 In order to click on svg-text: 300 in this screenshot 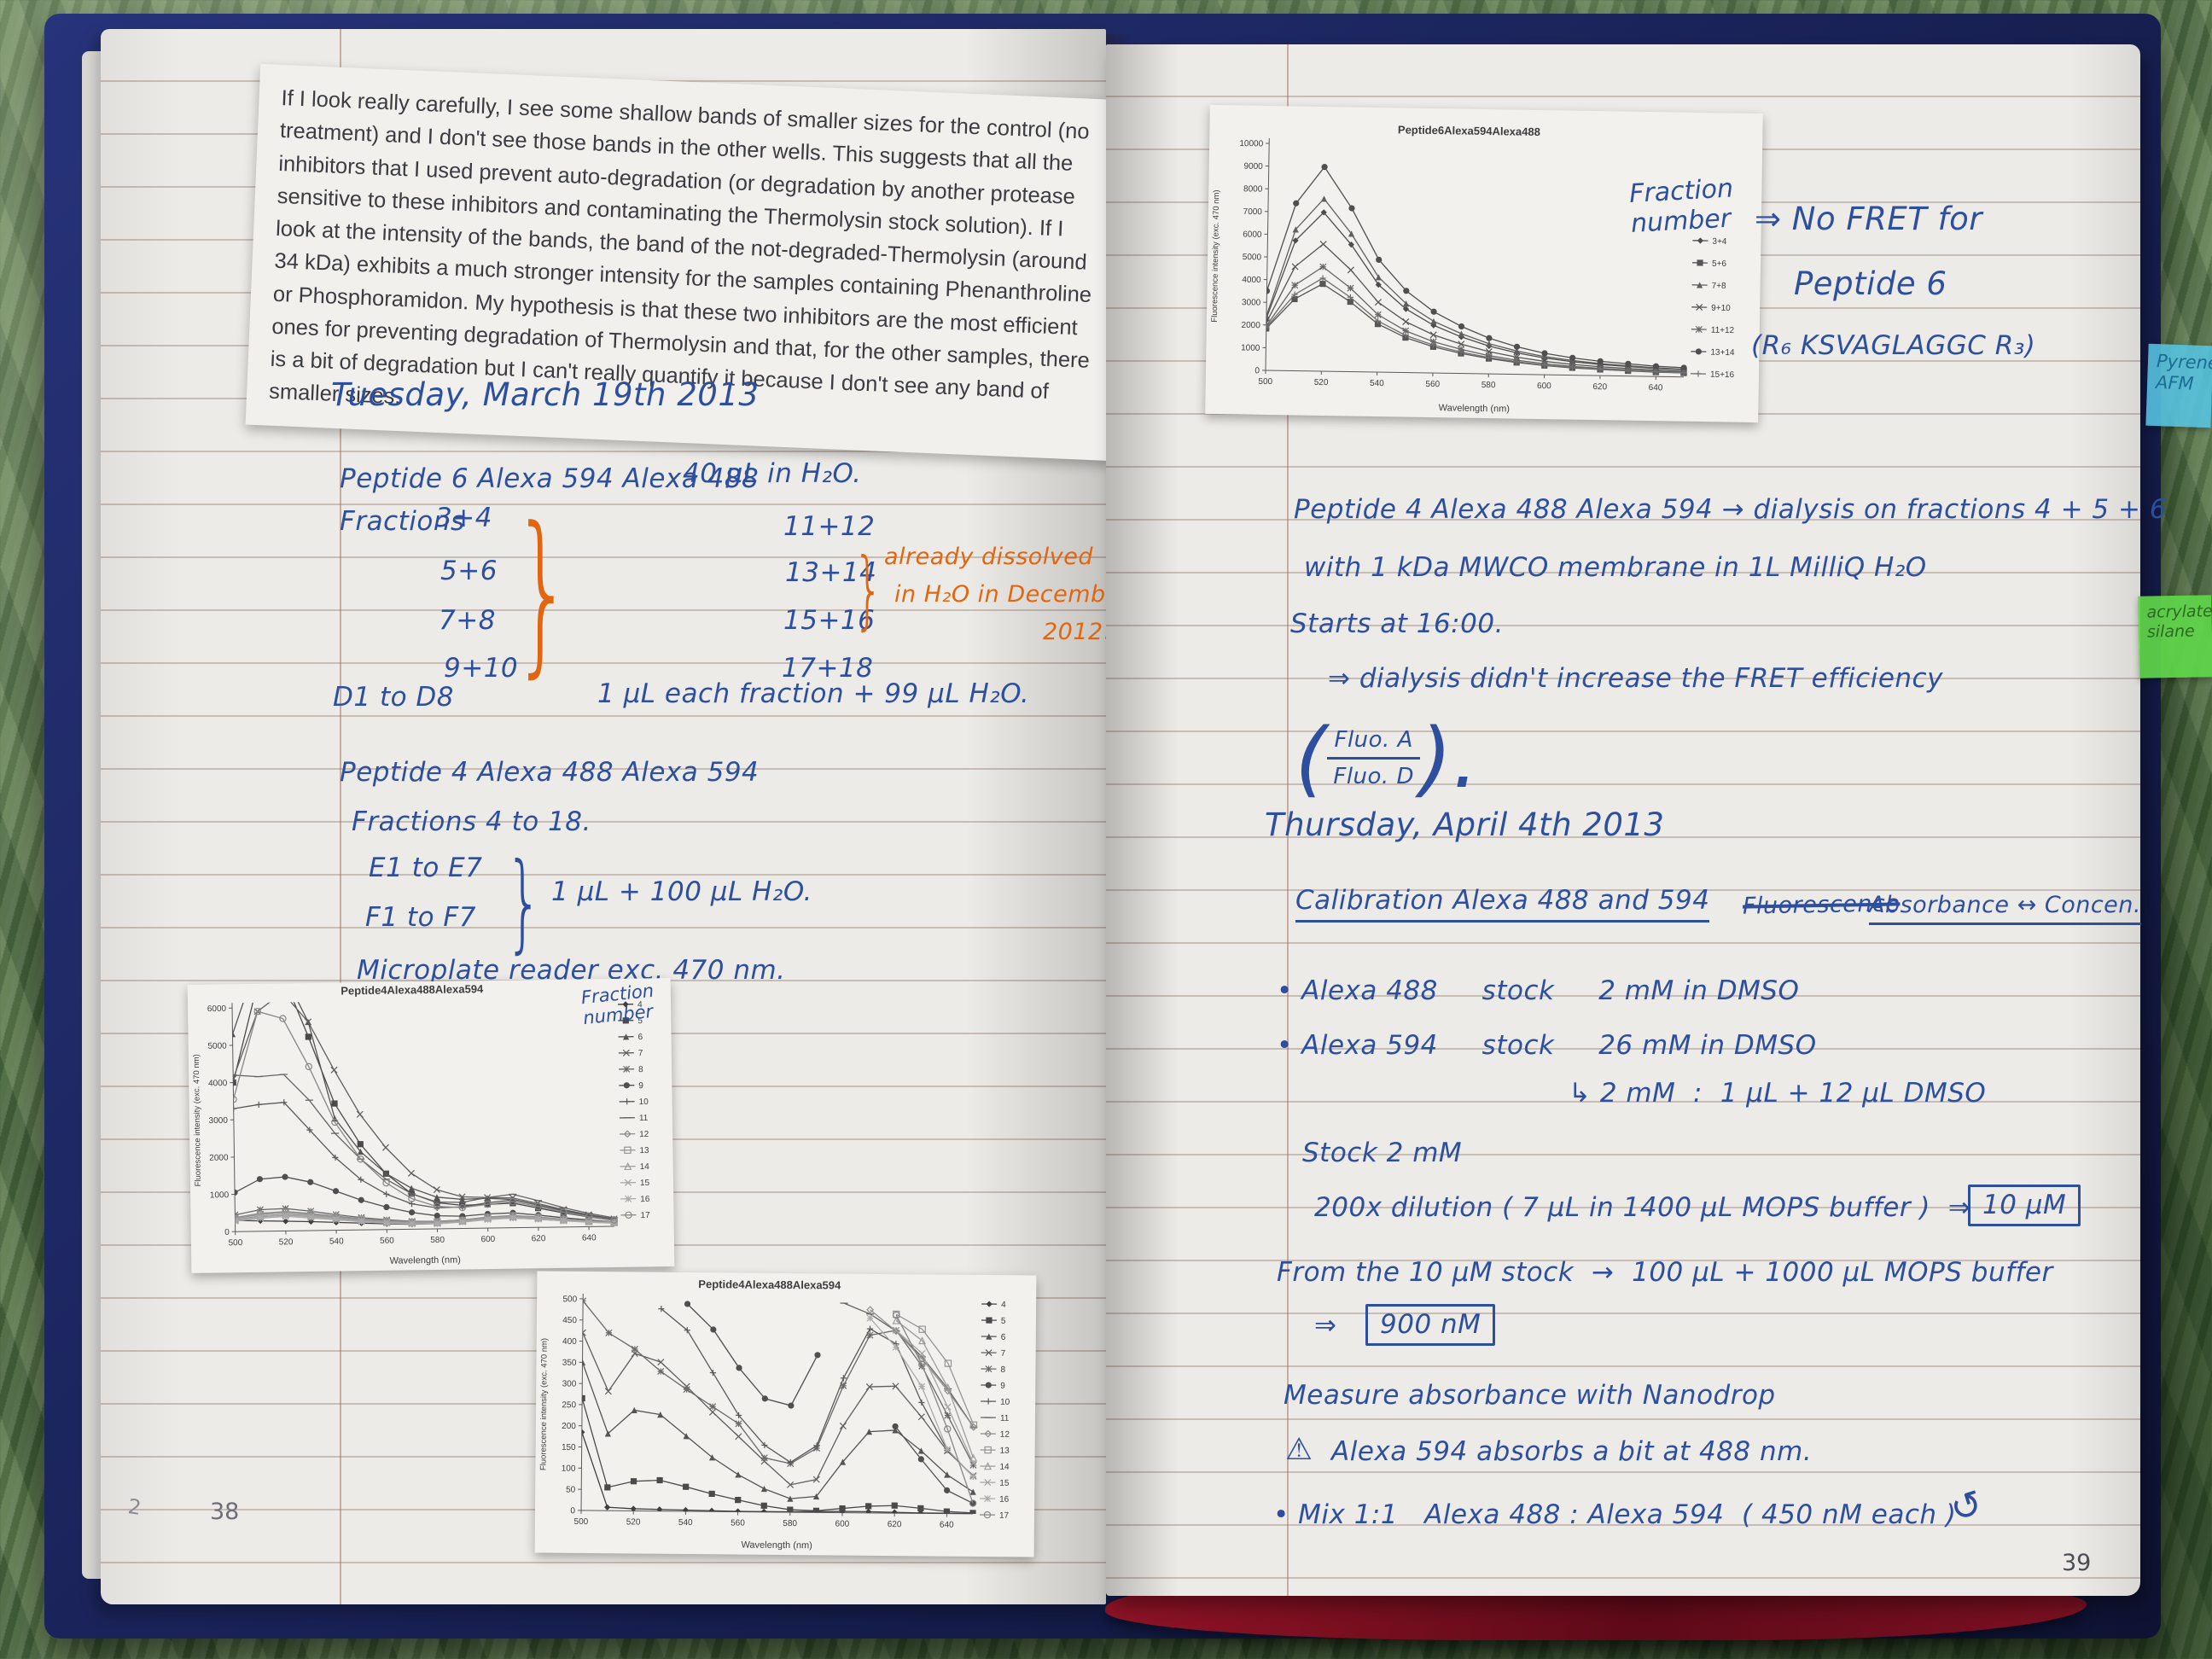, I will do `click(569, 1383)`.